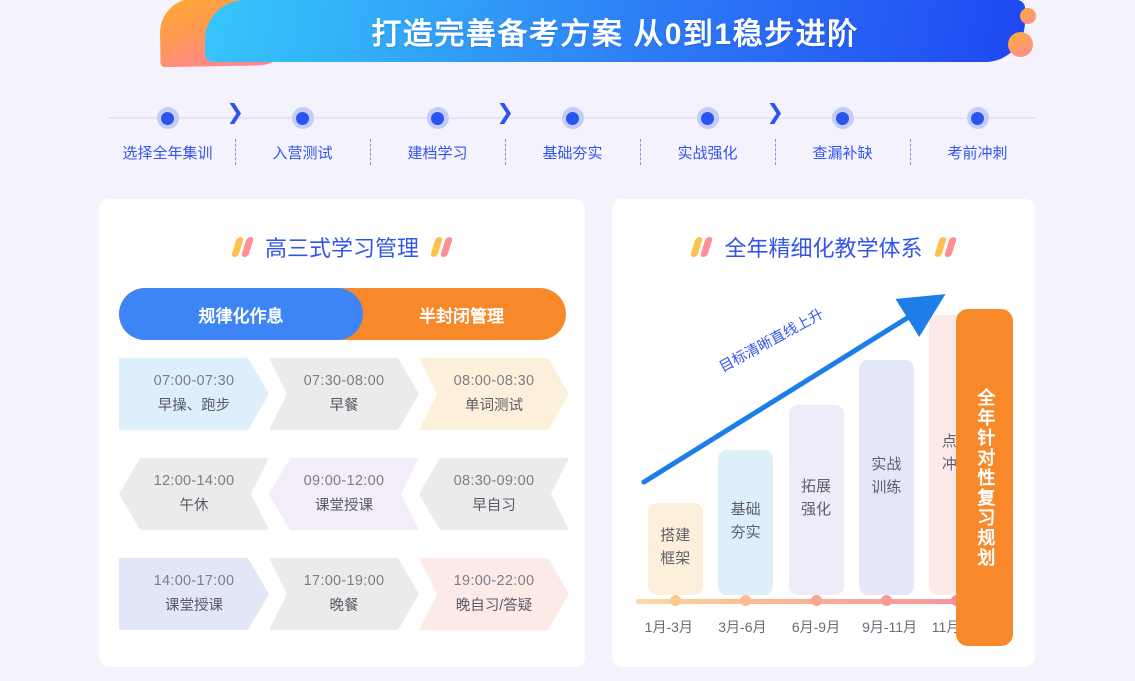  I want to click on bar-label-line2: 强化, so click(816, 509).